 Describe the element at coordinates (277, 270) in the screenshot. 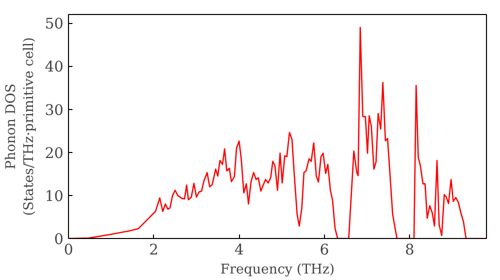

I see `x-axis-title: Frequency (THz)` at that location.